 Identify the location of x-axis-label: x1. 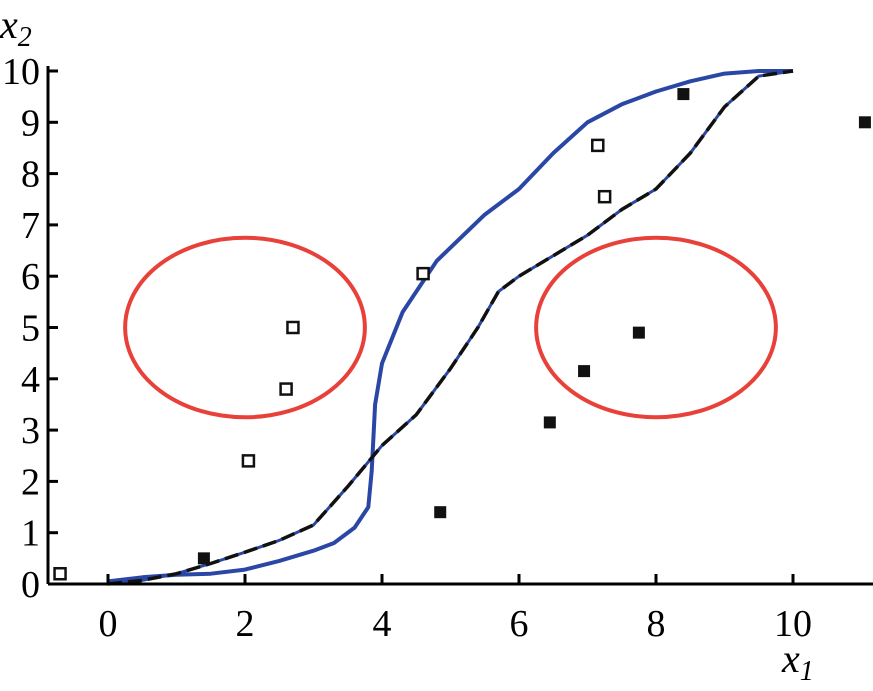
(797, 661).